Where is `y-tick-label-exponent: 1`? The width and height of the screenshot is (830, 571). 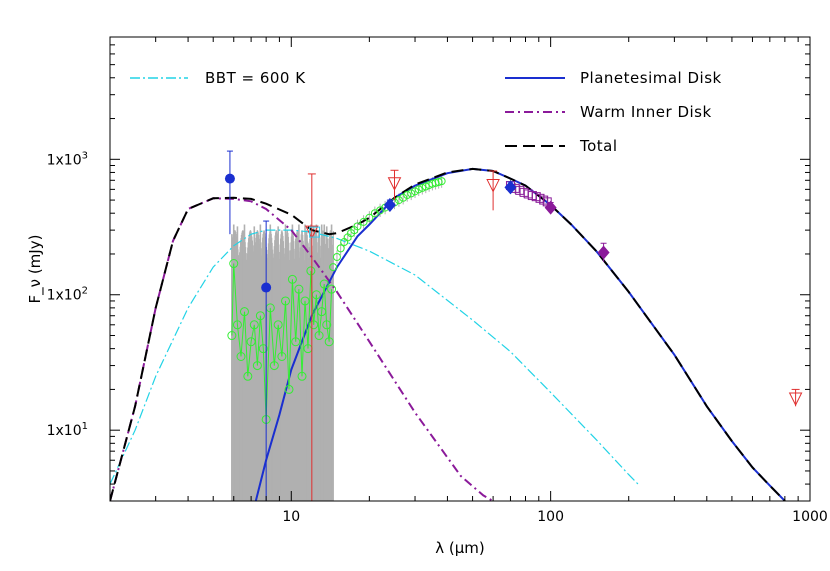 y-tick-label-exponent: 1 is located at coordinates (85, 426).